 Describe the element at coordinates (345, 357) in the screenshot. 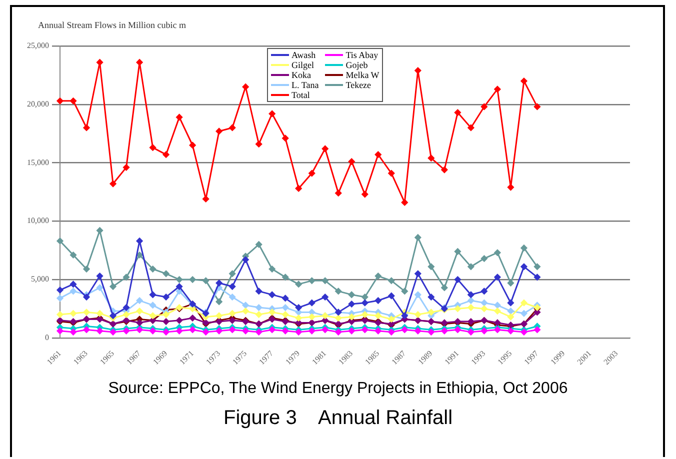

I see `x-tick-label: 1983` at that location.